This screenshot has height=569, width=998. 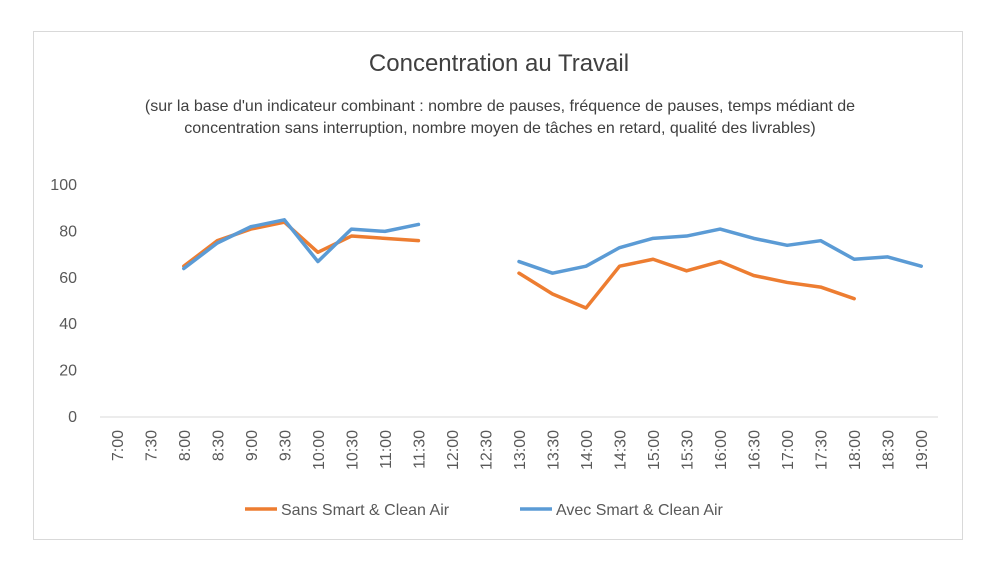 I want to click on x-tick-label: 17:00, so click(x=788, y=450).